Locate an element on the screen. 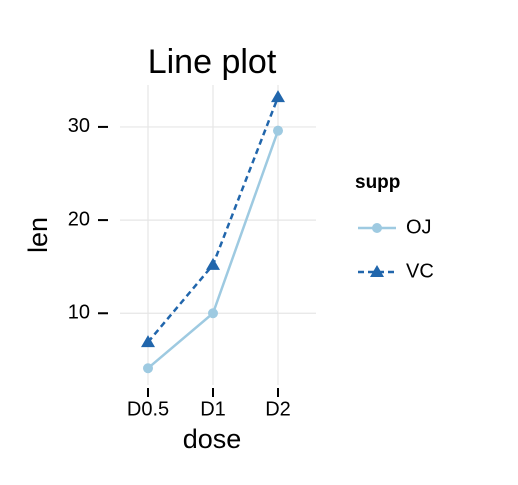 The height and width of the screenshot is (485, 518). x-tick-label: D2 is located at coordinates (278, 409).